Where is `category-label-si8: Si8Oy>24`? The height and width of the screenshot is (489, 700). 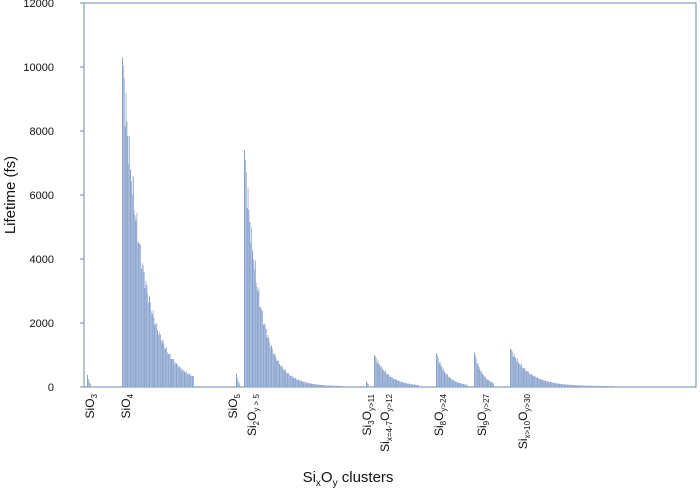 category-label-si8: Si8Oy>24 is located at coordinates (440, 414).